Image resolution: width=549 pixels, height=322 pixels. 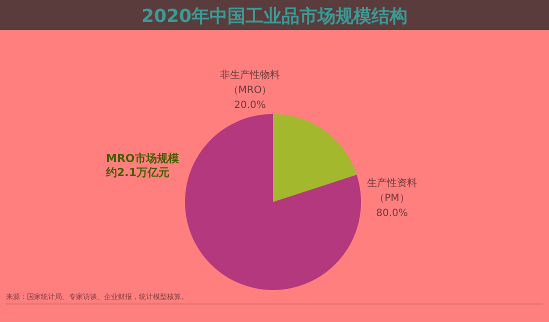 I want to click on chart-title: 2020年中国工业品市场规模结构, so click(x=274, y=16).